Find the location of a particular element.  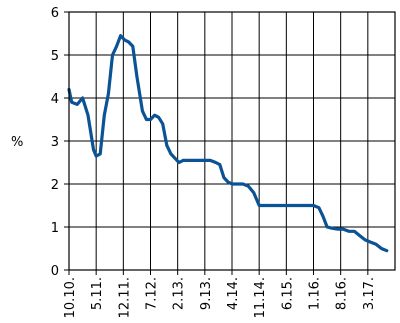

y-tick-label: 4 is located at coordinates (55, 99).